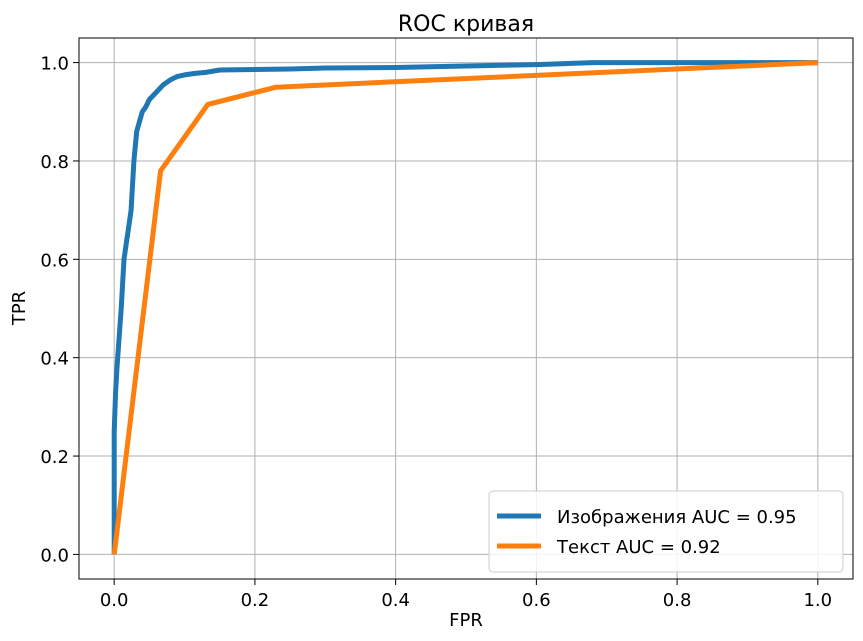  I want to click on x-axis-ticks: 0.0 0.2 0.4 0.6 0.8 1.0, so click(466, 595).